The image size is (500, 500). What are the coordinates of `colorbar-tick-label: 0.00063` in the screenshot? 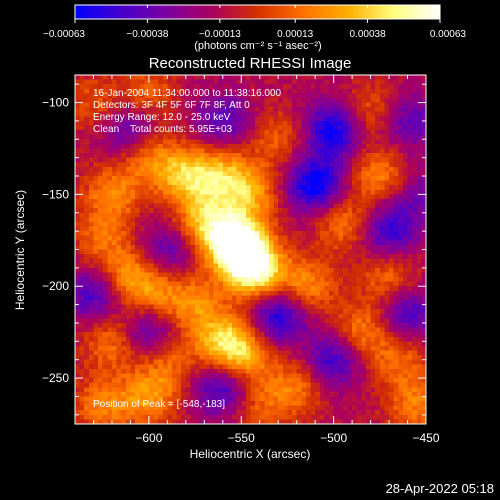 It's located at (448, 34).